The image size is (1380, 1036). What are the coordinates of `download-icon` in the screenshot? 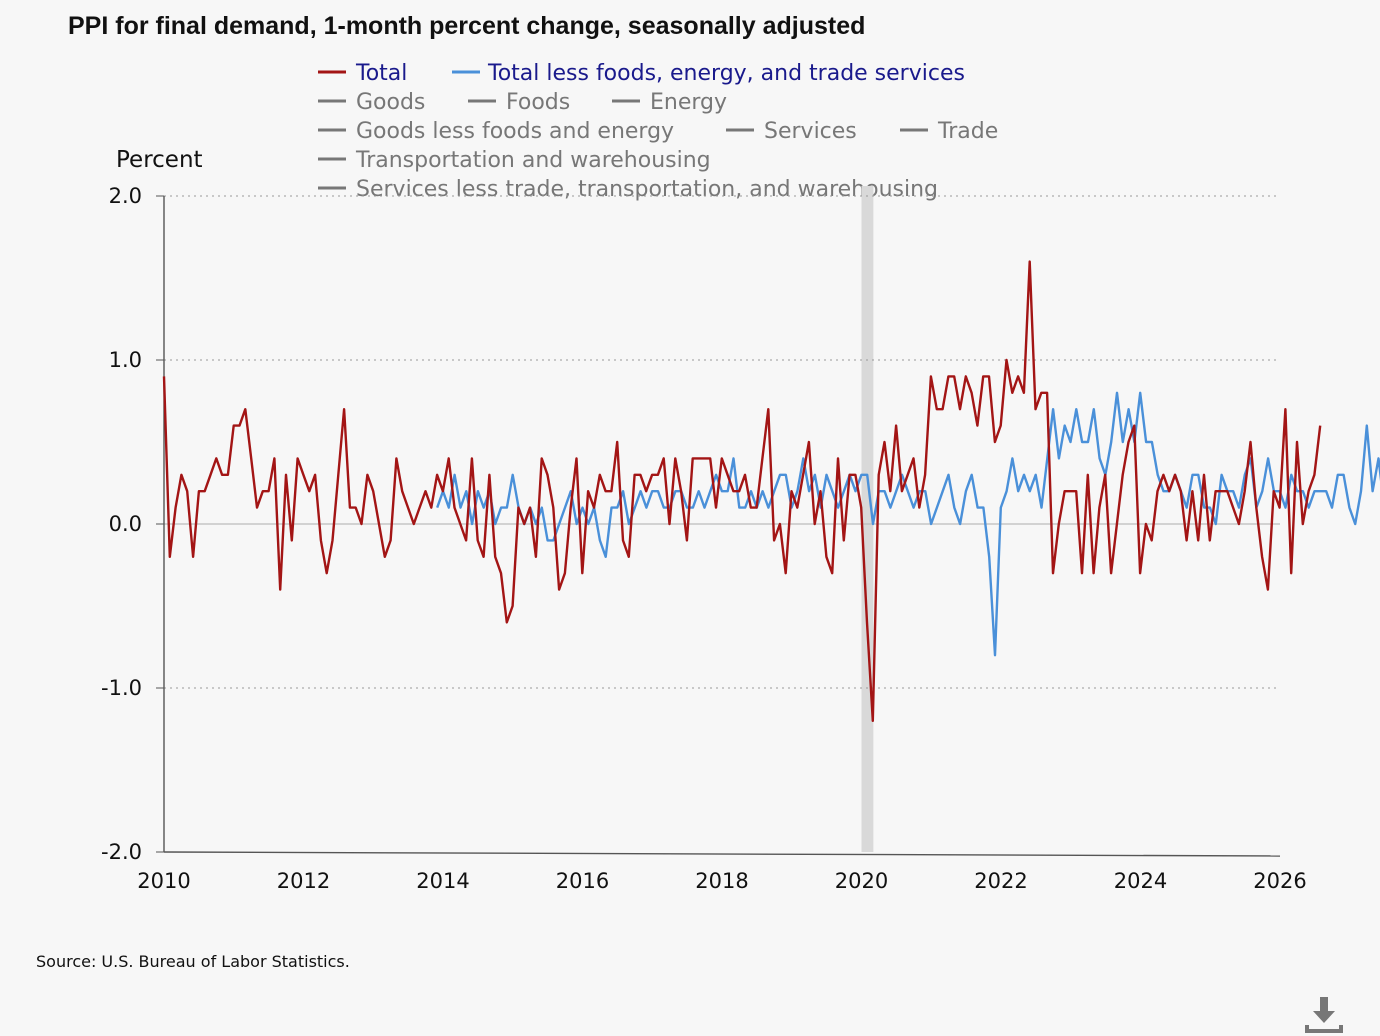 It's located at (1324, 1010).